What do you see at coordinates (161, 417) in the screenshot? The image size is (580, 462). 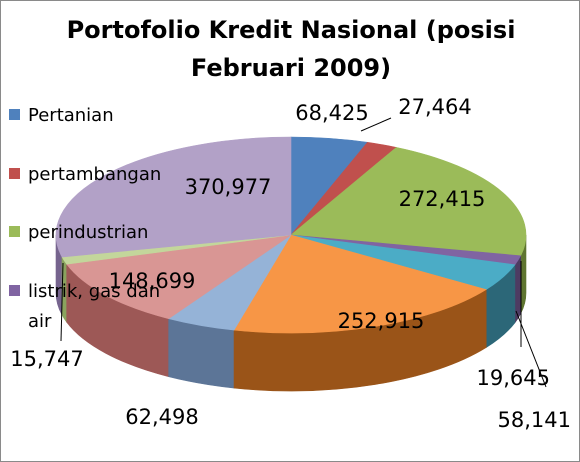 I see `data-label-7: 62,498` at bounding box center [161, 417].